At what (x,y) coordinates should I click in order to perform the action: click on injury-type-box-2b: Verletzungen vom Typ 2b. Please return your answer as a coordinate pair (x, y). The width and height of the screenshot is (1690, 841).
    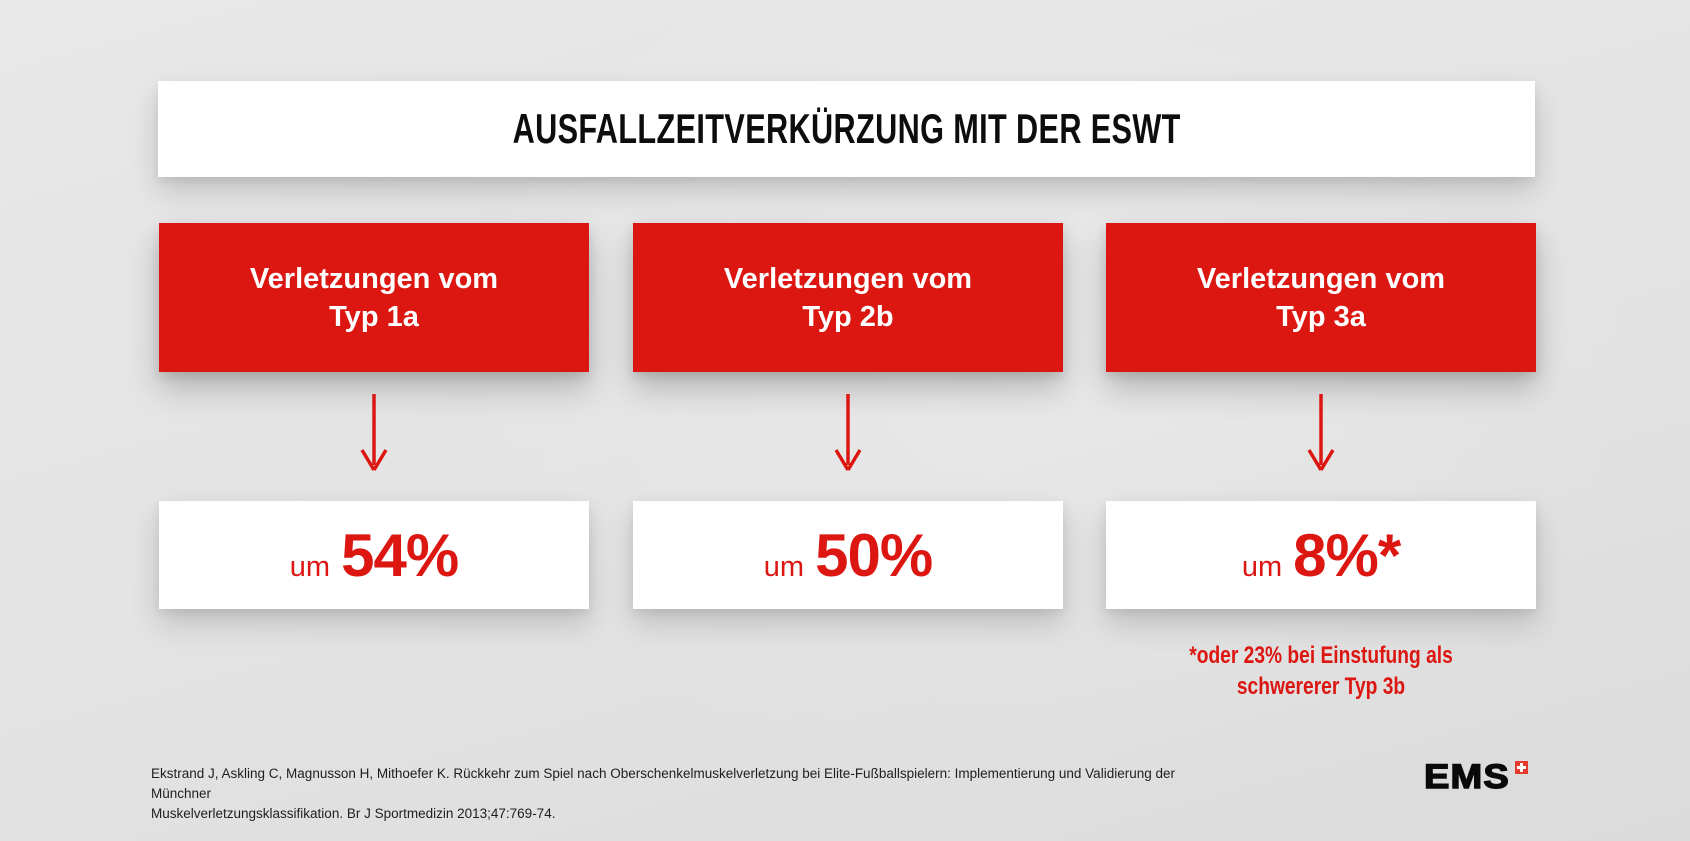
    Looking at the image, I should click on (848, 297).